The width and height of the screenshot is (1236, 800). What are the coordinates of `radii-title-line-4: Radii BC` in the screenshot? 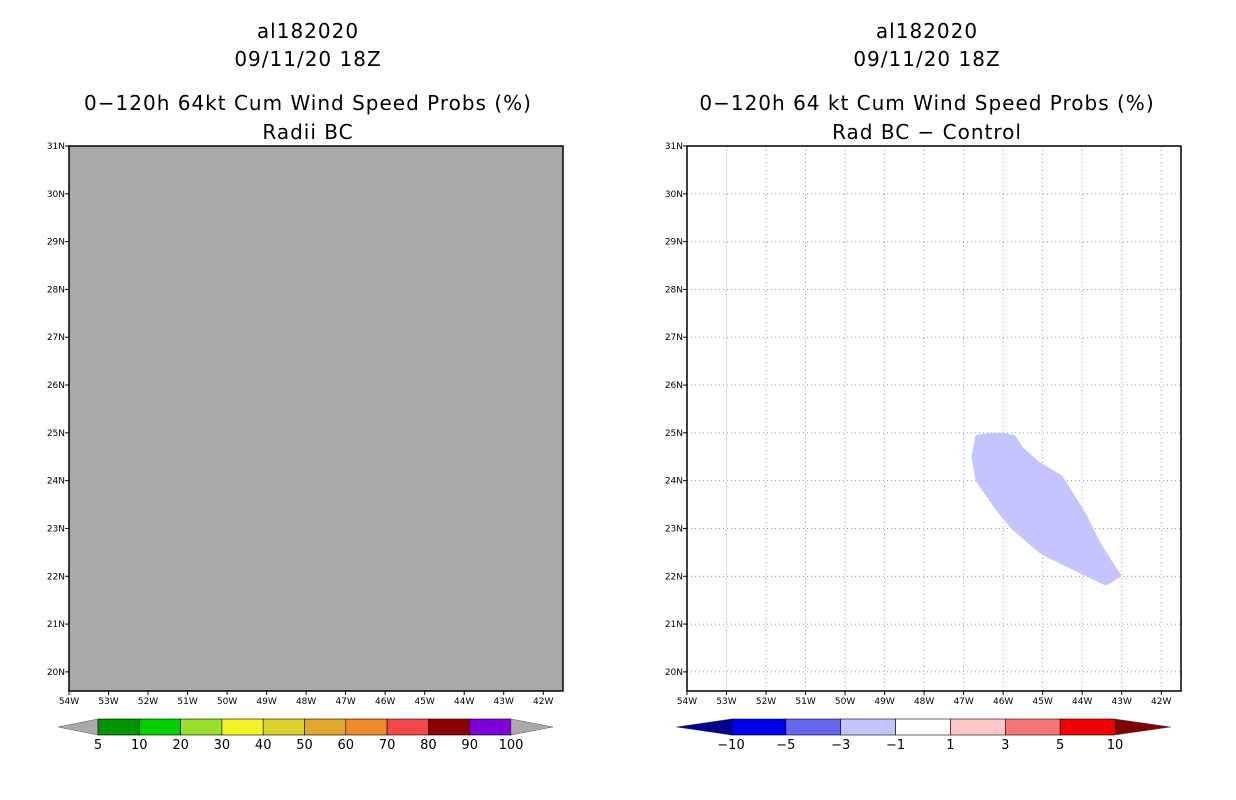 It's located at (307, 132).